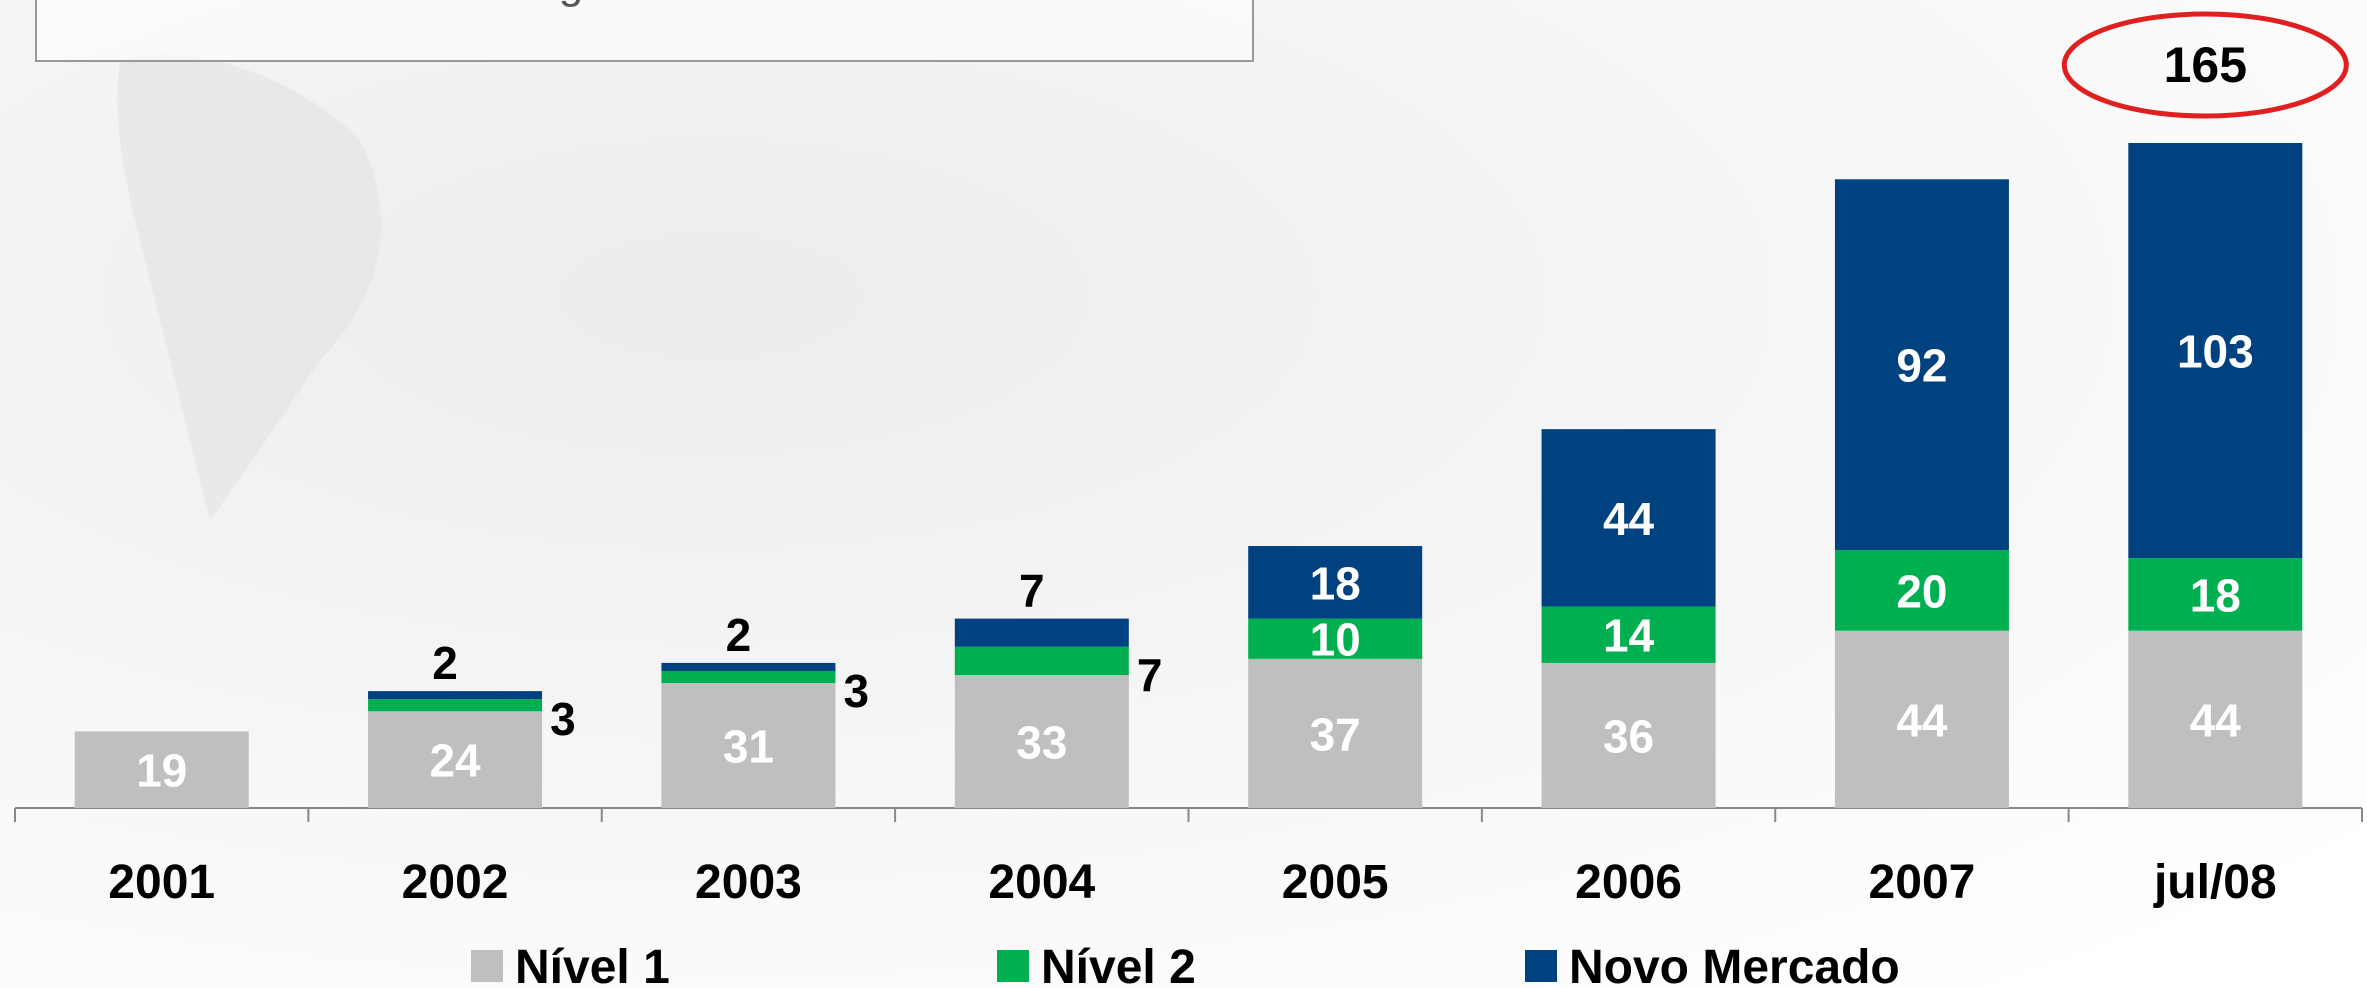  Describe the element at coordinates (1628, 882) in the screenshot. I see `x-tick-label: 2006` at that location.